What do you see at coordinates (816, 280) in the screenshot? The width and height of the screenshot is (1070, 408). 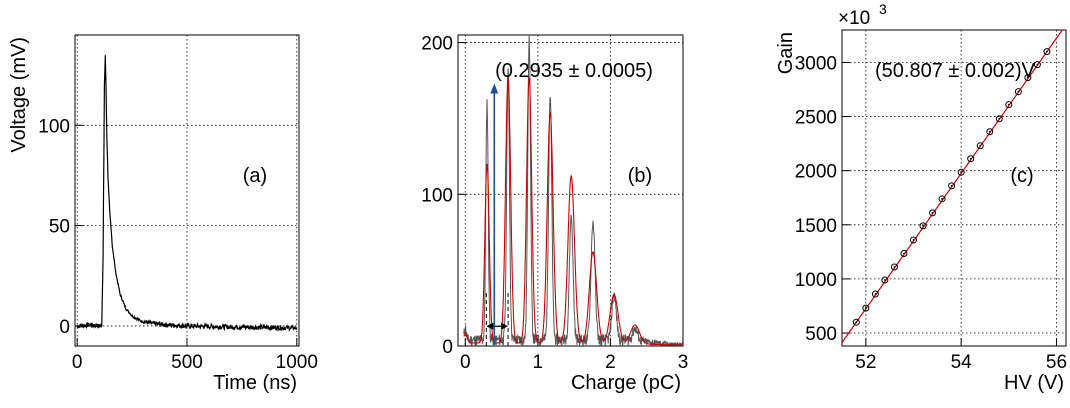 I see `y-tick-label: 1000` at bounding box center [816, 280].